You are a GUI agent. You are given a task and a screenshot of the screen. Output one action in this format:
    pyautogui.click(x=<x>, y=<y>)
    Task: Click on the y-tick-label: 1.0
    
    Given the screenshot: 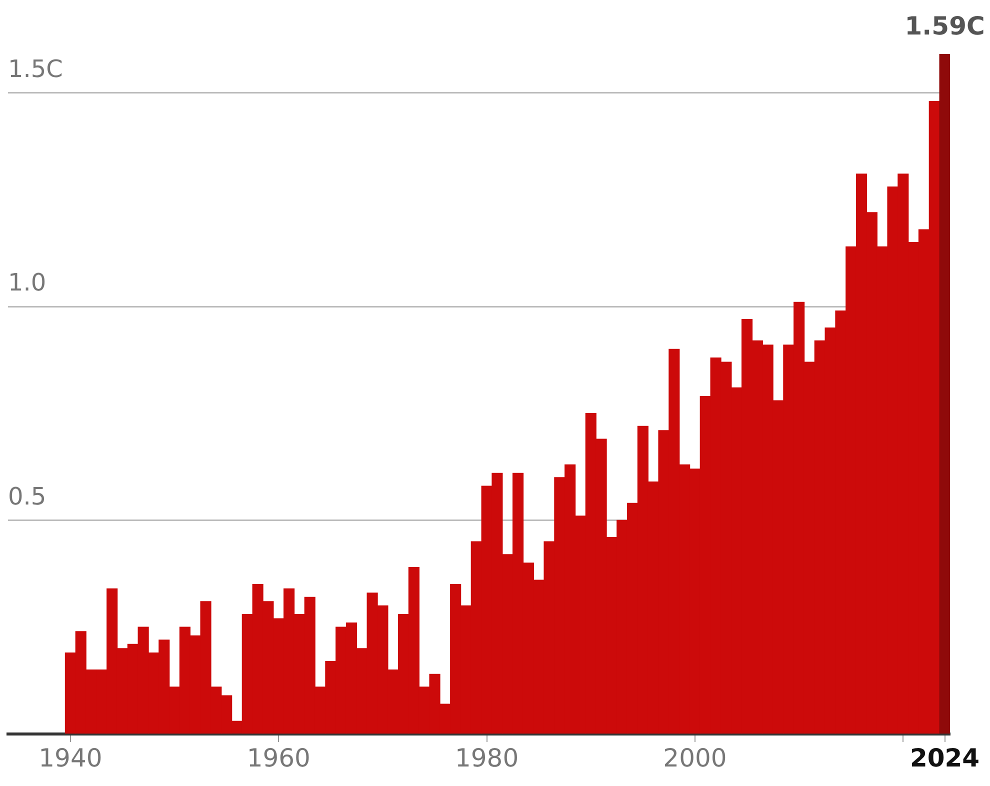 What is the action you would take?
    pyautogui.click(x=27, y=282)
    